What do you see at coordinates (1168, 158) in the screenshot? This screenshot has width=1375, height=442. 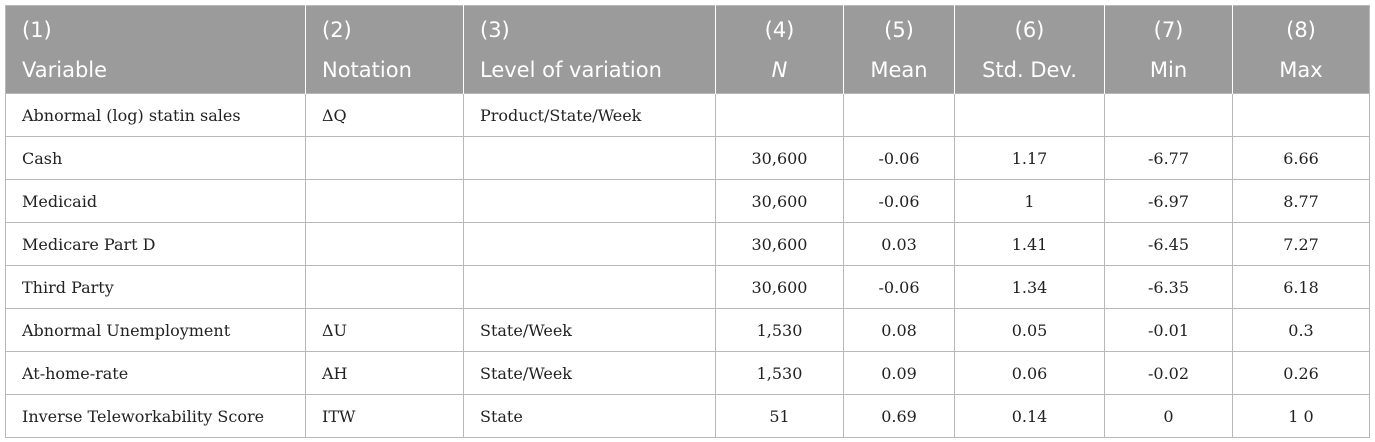 I see `cell-min: -6.77` at bounding box center [1168, 158].